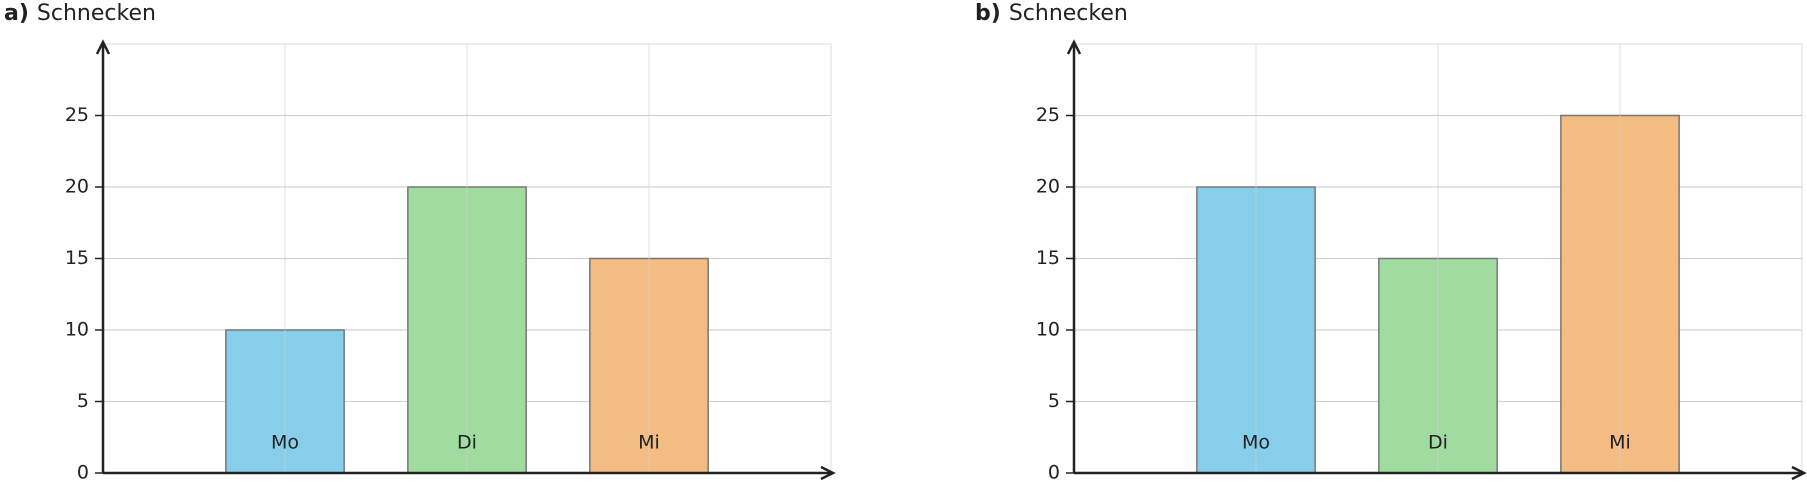  I want to click on panel-label: a), so click(16, 13).